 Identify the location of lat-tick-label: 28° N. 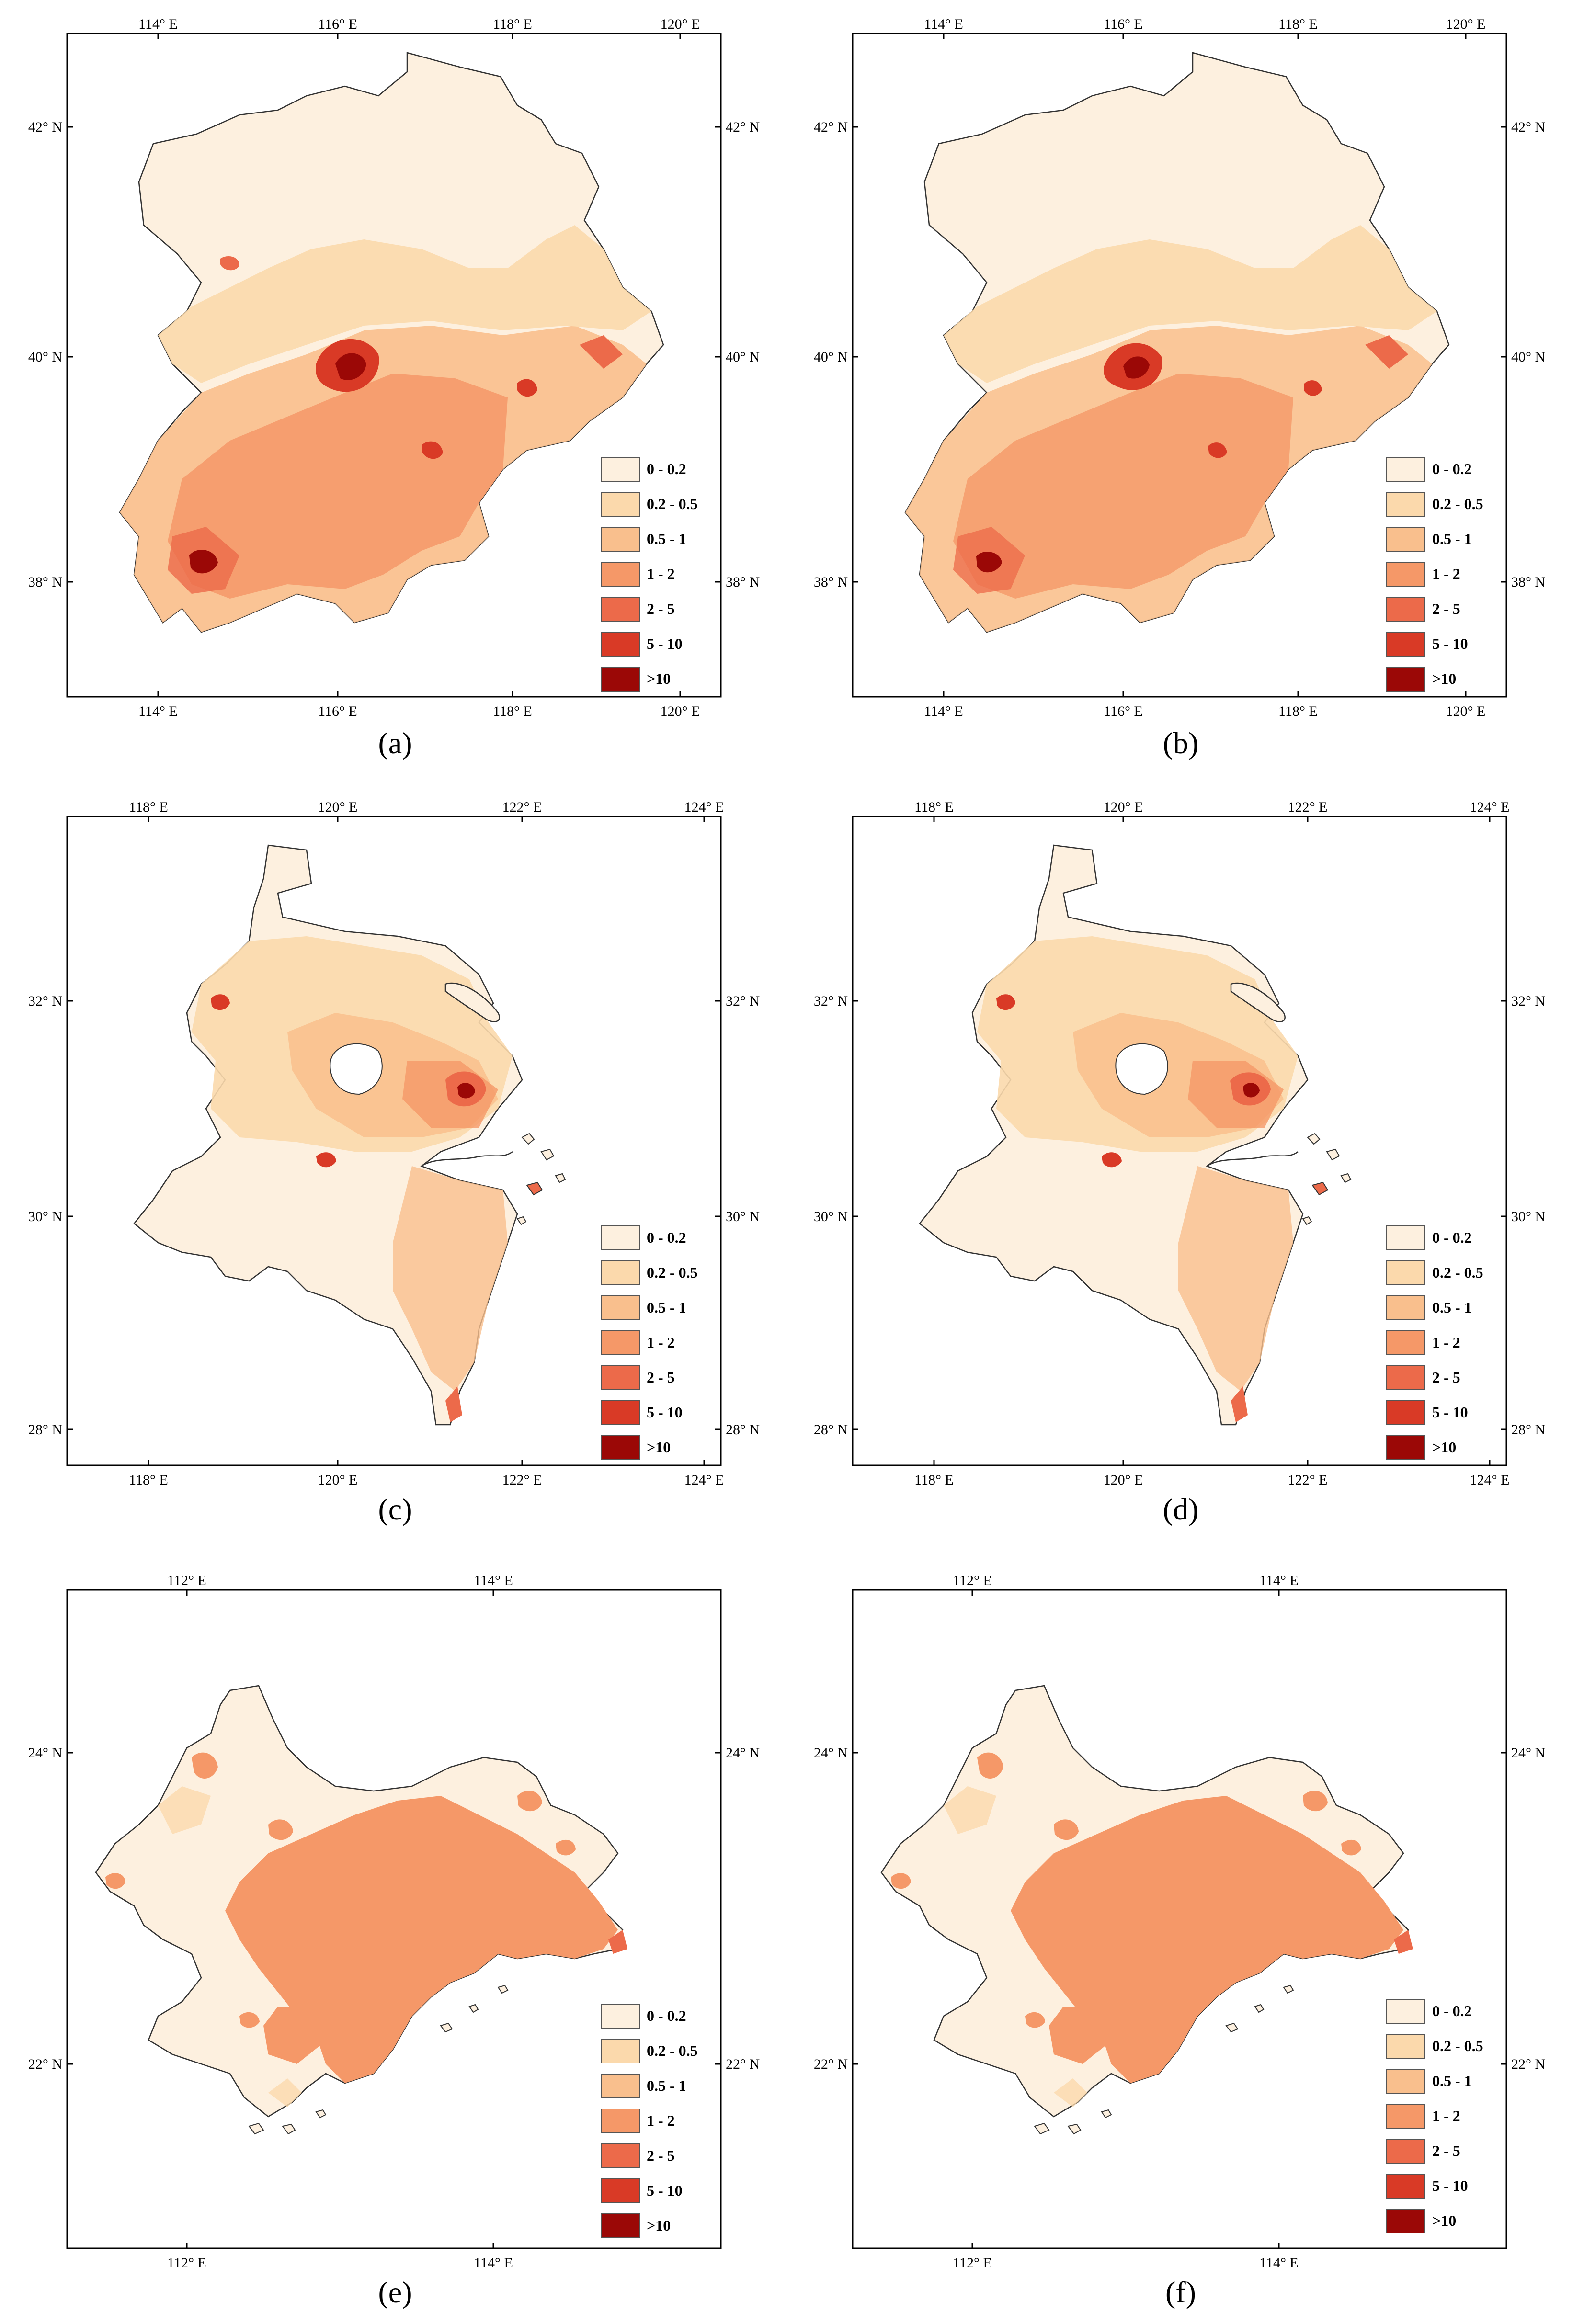
(831, 1430).